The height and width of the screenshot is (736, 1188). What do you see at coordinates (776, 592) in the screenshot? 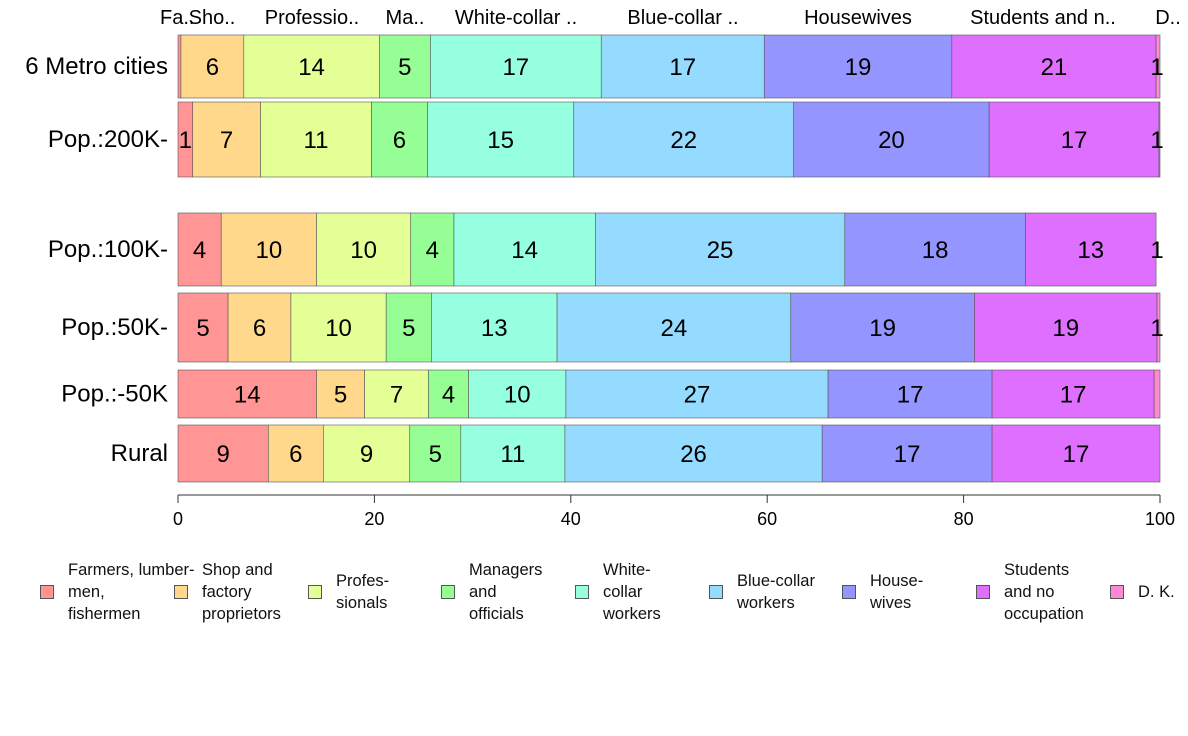
I see `legend-label: Blue-collar workers` at bounding box center [776, 592].